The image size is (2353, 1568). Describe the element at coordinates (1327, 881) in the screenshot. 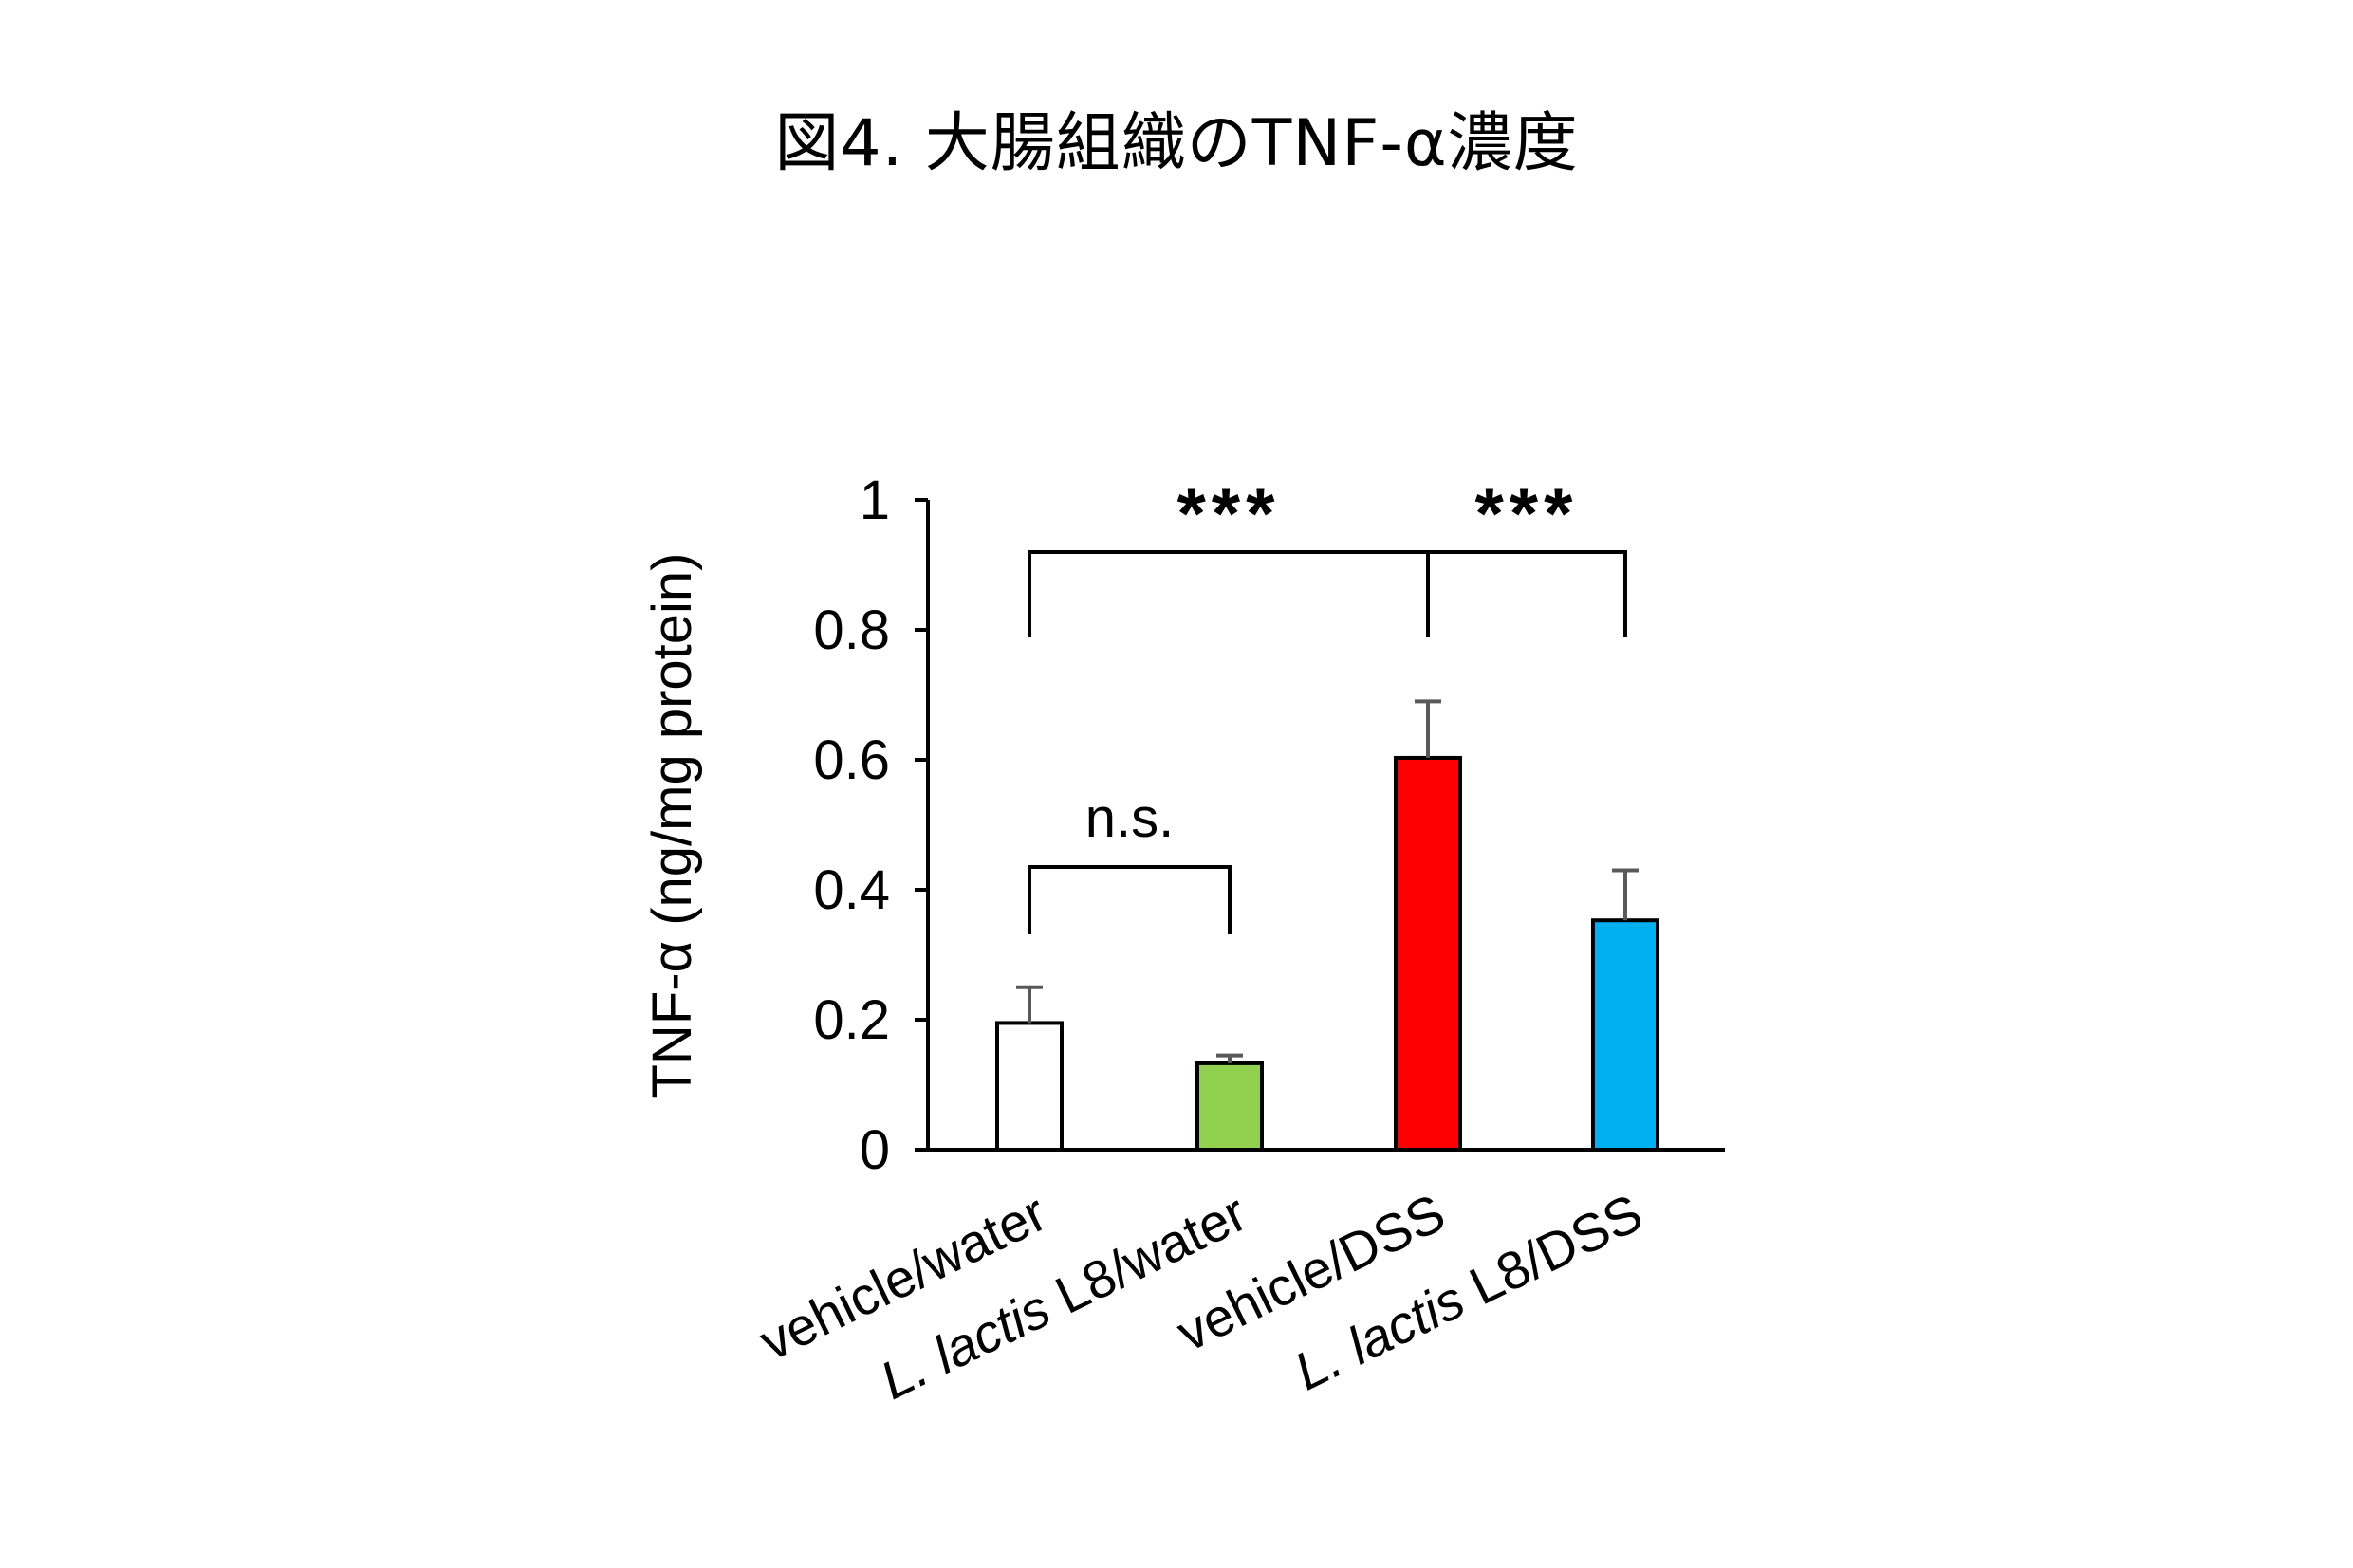

I see `error-bars-layer` at that location.